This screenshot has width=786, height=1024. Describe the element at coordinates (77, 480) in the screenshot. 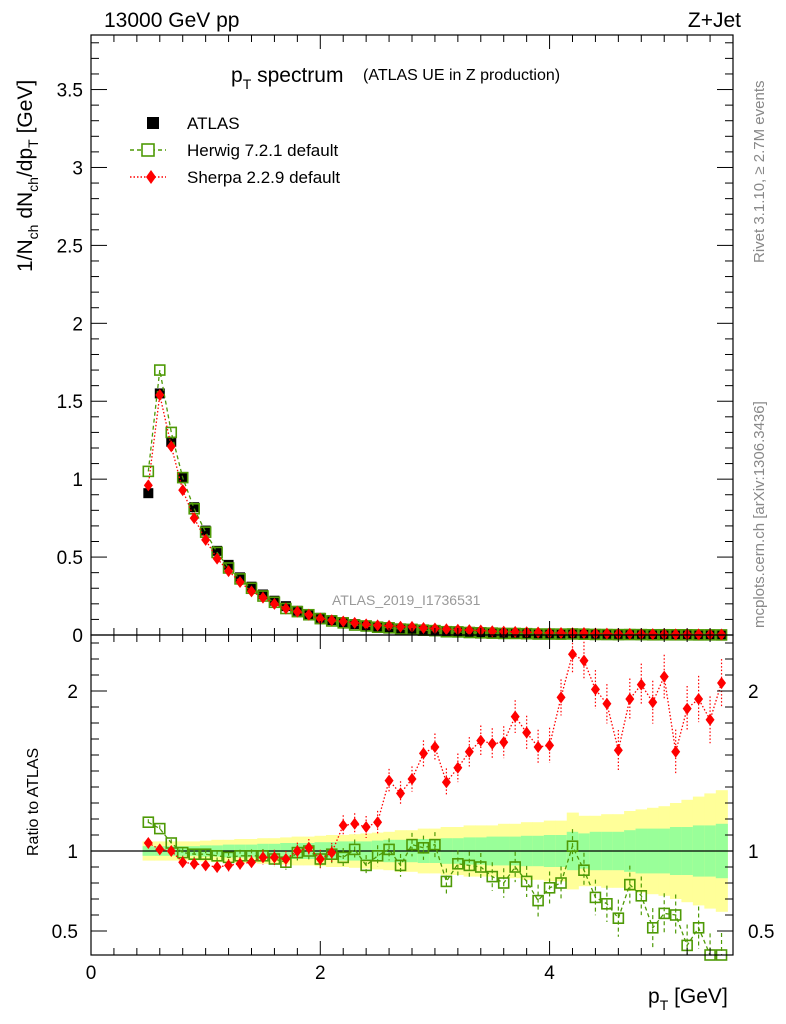

I see `y-tick-label-upper: 1` at that location.